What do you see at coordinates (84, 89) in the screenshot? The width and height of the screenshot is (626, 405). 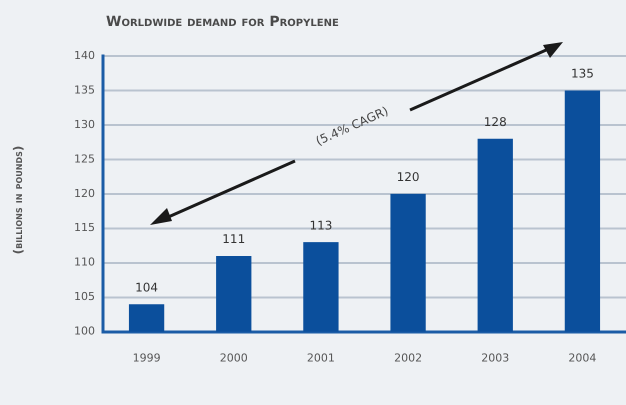 I see `y-tick-label: 135` at bounding box center [84, 89].